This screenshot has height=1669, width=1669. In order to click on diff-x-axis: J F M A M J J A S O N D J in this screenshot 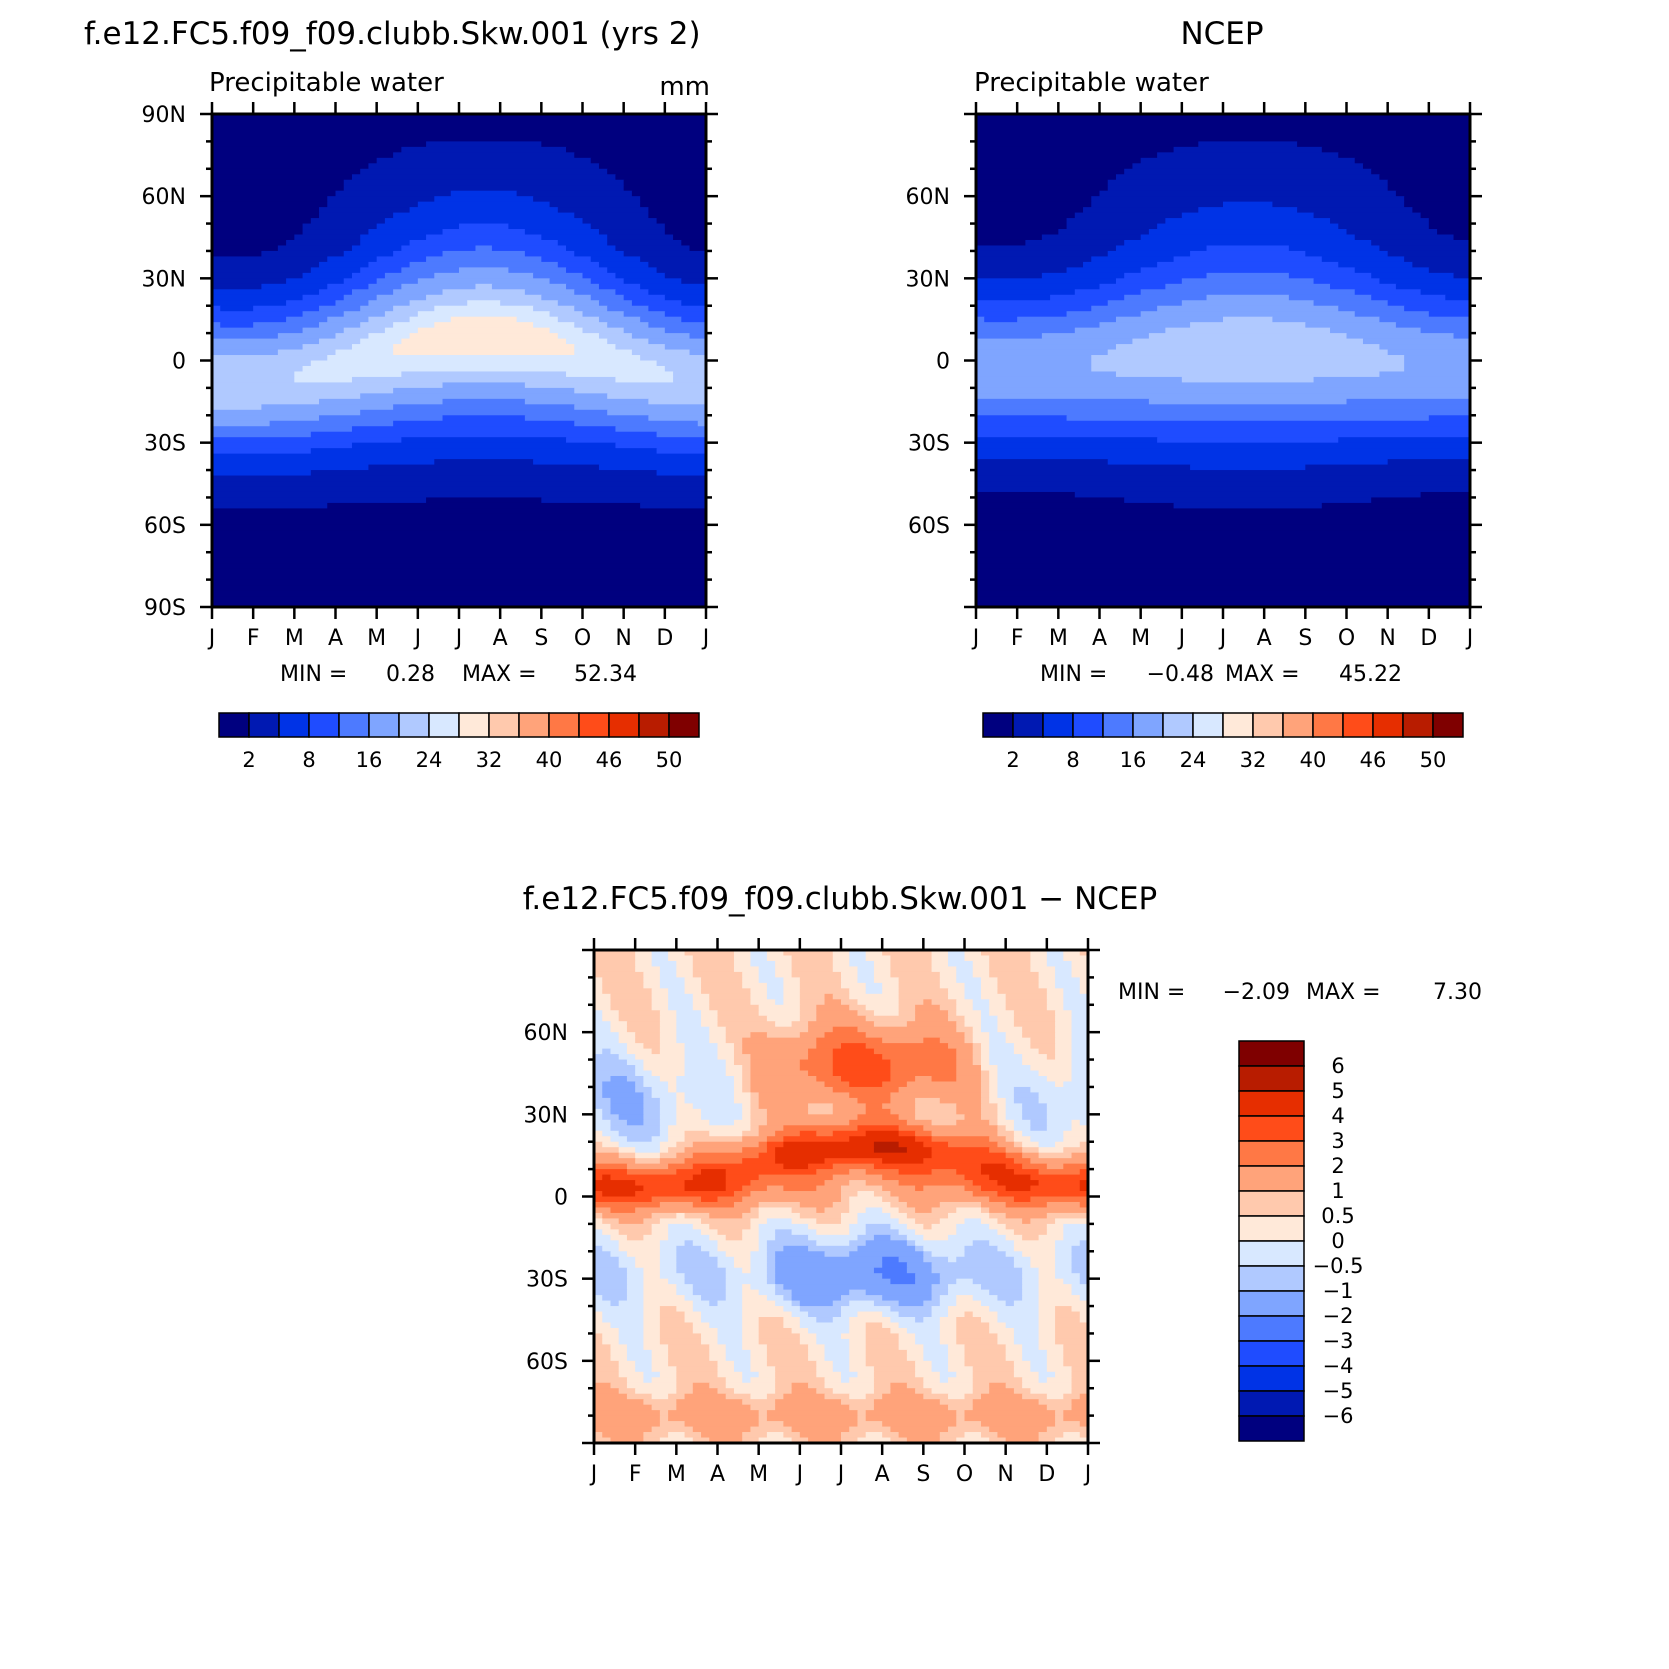, I will do `click(840, 1474)`.